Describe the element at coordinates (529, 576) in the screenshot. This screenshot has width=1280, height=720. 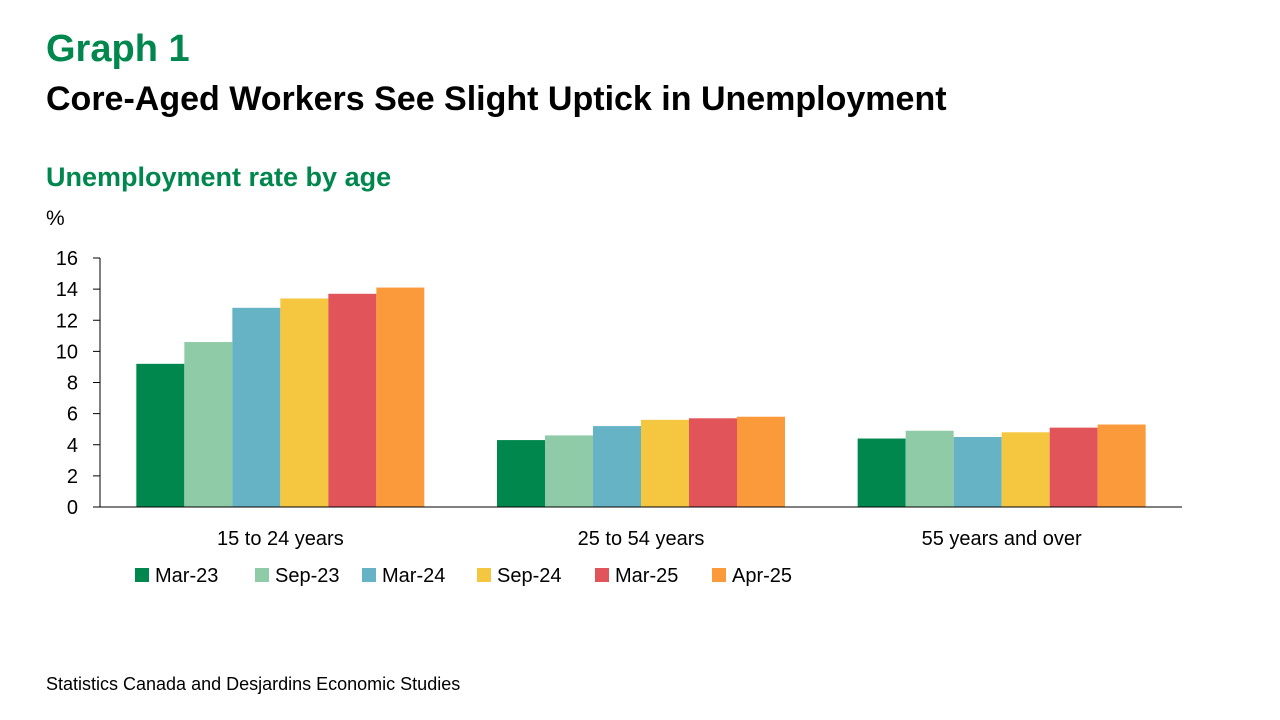
I see `legend-label: Sep-24` at that location.